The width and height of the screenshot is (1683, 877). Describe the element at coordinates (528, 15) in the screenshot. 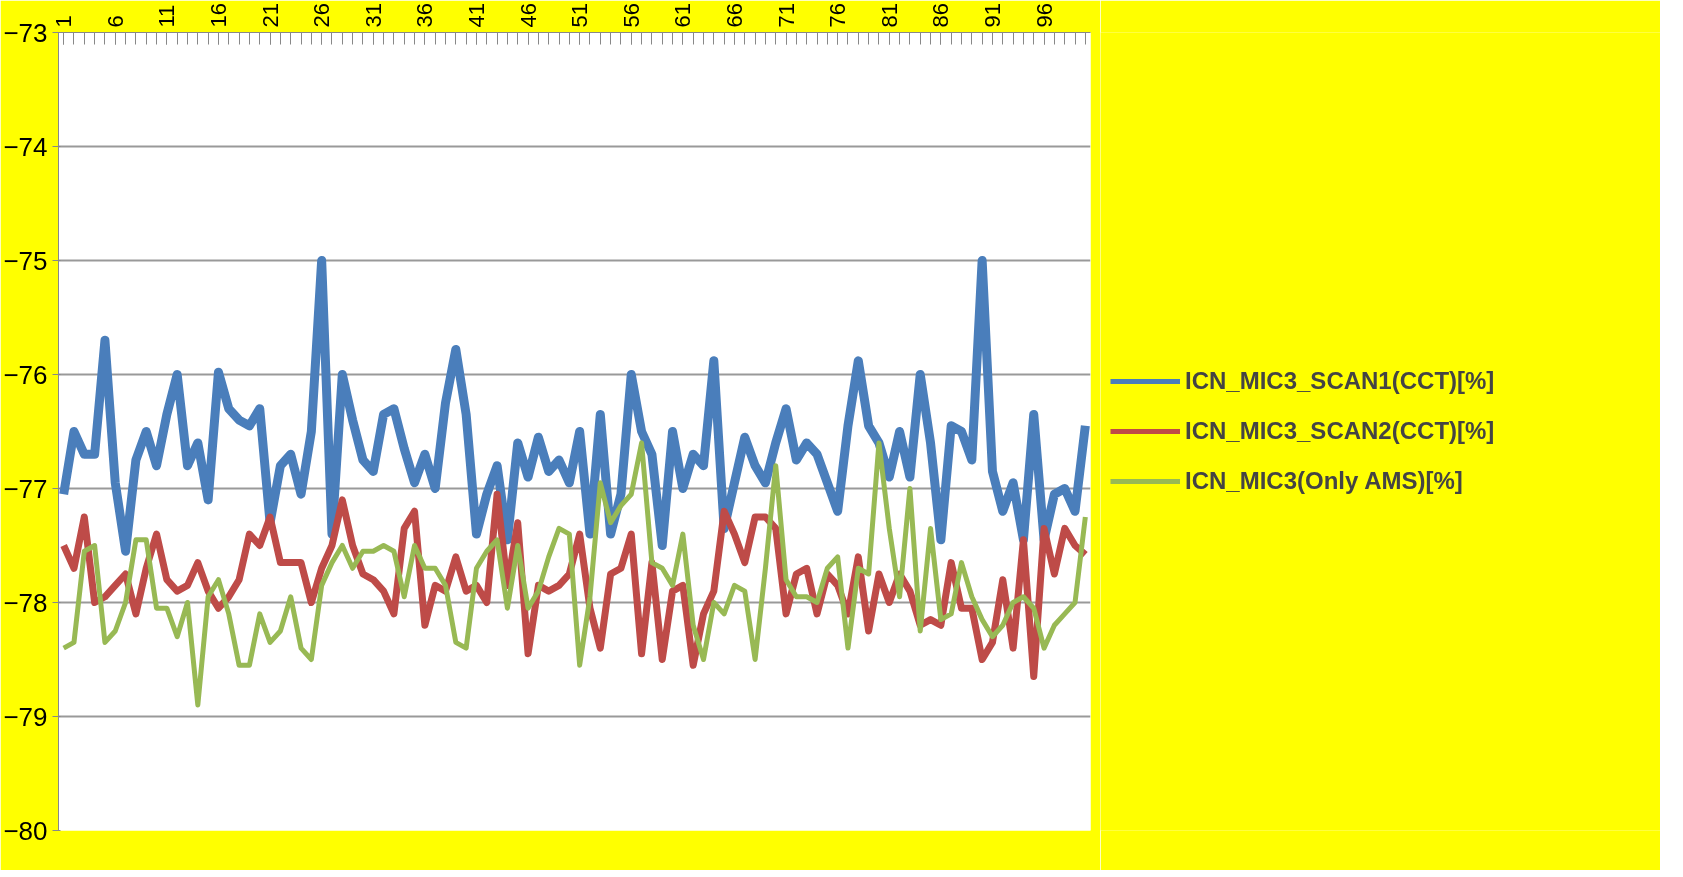

I see `x-tick-label: 46` at that location.